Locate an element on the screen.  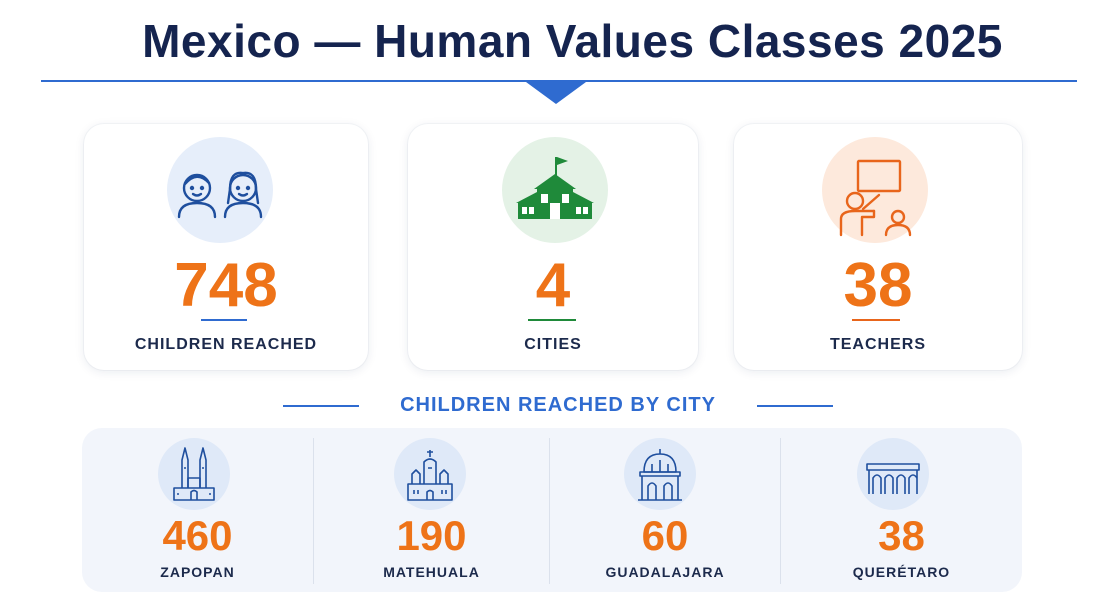
cities-label: CITIES is located at coordinates (553, 344).